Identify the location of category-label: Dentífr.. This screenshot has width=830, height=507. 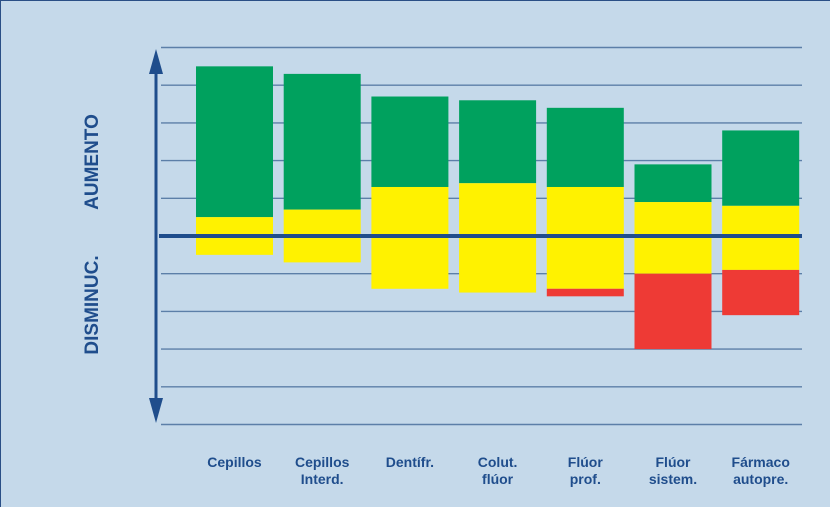
(410, 462).